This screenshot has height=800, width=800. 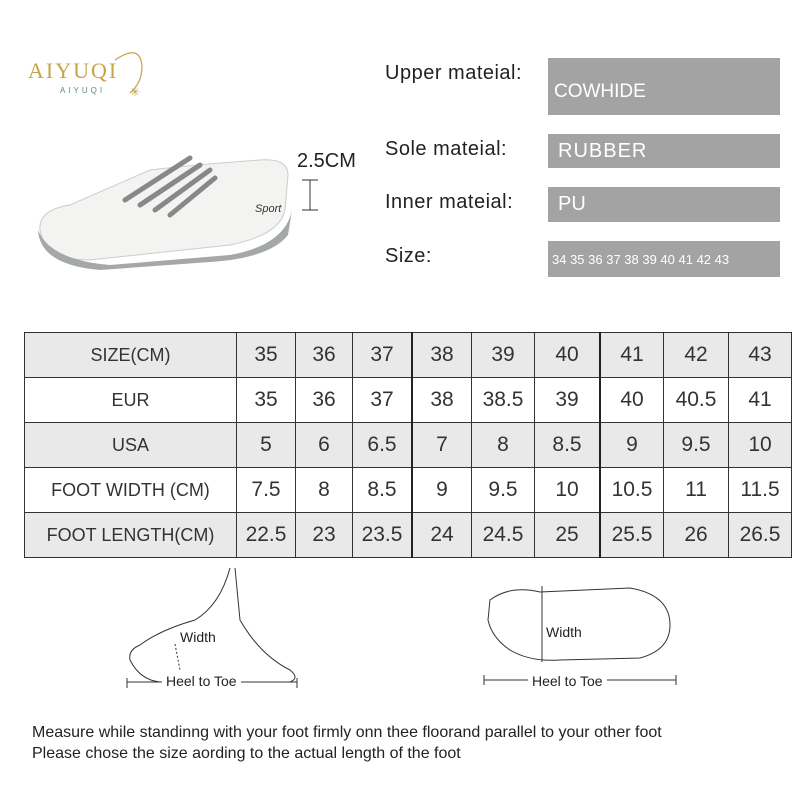 I want to click on table-cell: 7, so click(x=441, y=445).